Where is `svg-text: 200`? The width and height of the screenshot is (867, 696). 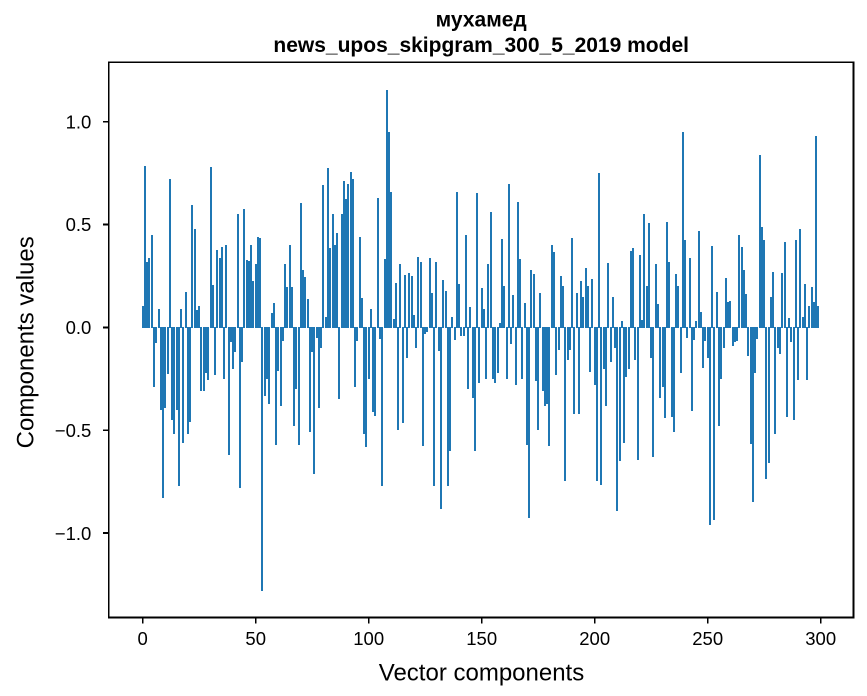 svg-text: 200 is located at coordinates (594, 638).